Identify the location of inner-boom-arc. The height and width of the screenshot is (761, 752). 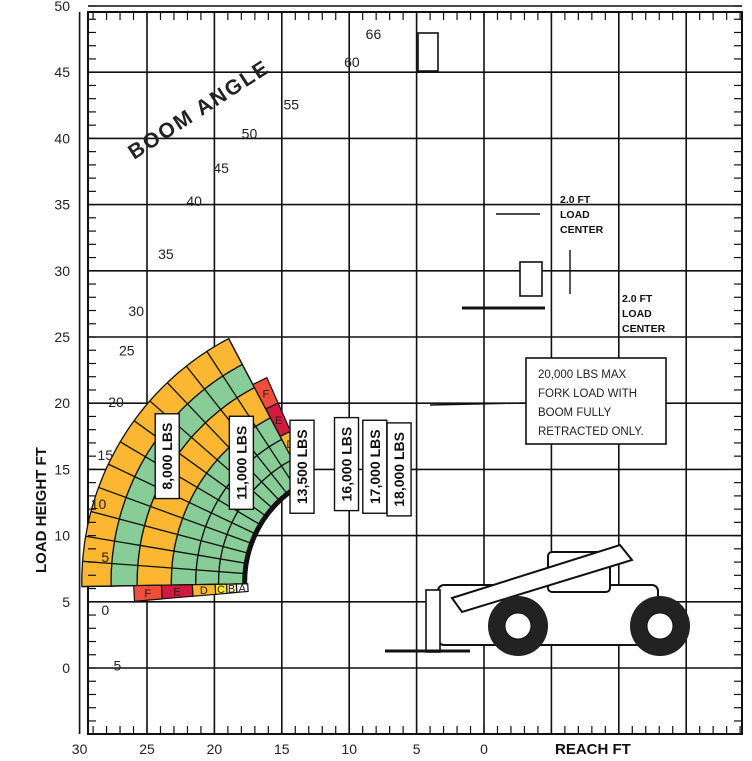
(274, 532).